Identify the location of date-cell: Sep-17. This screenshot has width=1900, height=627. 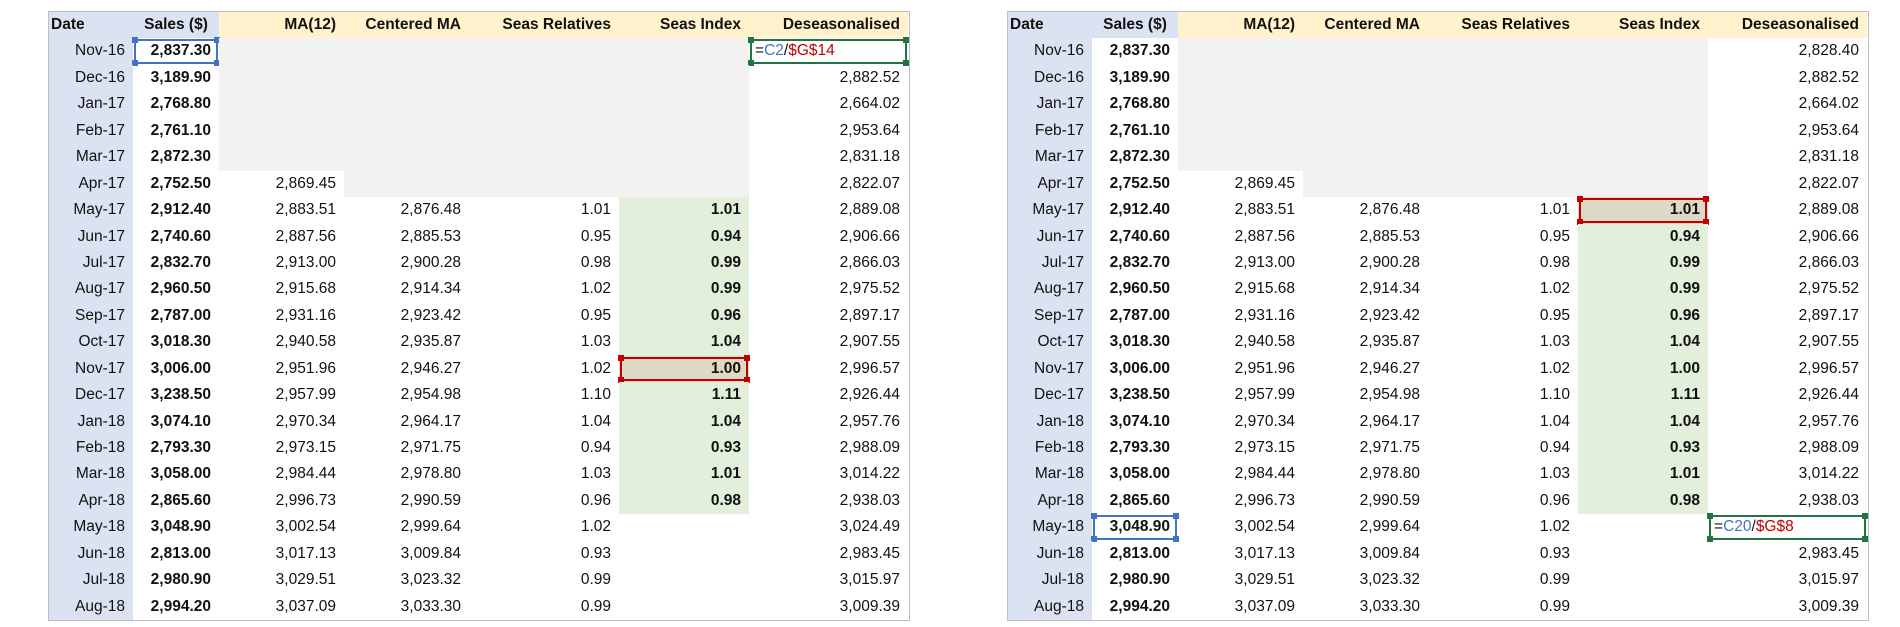
(1050, 316).